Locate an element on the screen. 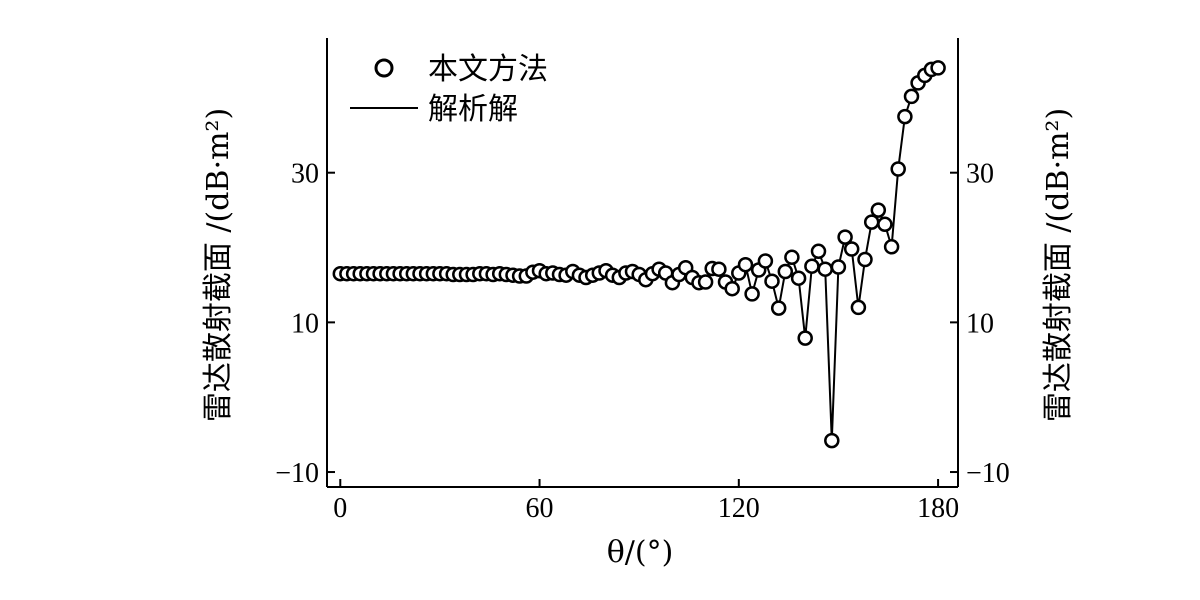  left-y-tick-label: 10 is located at coordinates (305, 323).